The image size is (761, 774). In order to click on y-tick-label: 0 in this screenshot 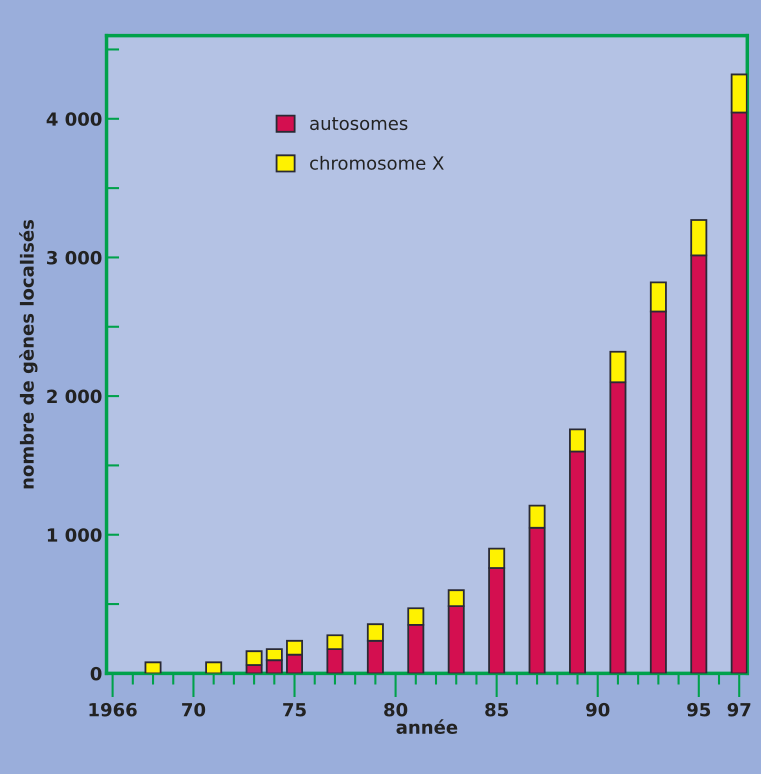, I will do `click(96, 673)`.